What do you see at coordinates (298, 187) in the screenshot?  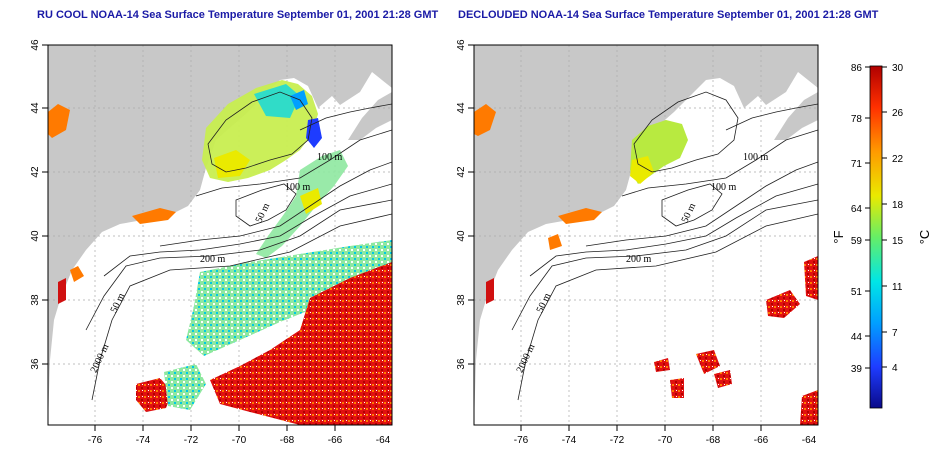 I see `left-contour-label-100-south: 100 m` at bounding box center [298, 187].